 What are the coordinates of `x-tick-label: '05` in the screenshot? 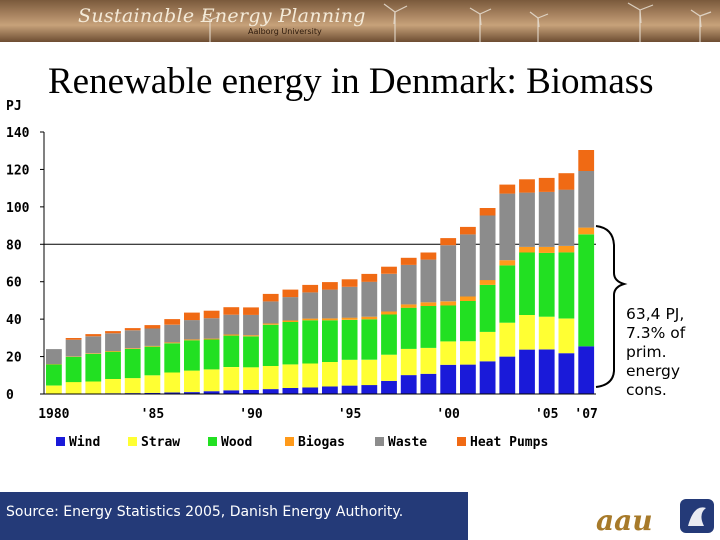 It's located at (546, 414).